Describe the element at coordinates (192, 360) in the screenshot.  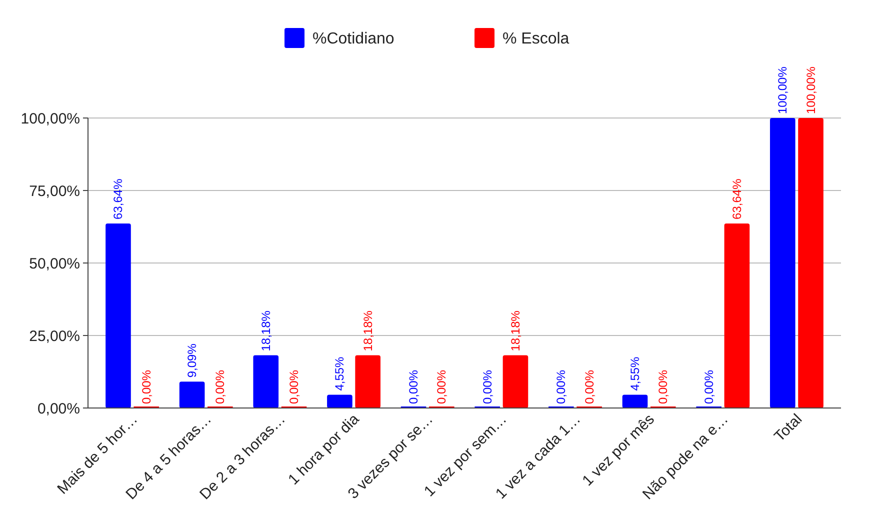
I see `data-label: 9,09%` at that location.